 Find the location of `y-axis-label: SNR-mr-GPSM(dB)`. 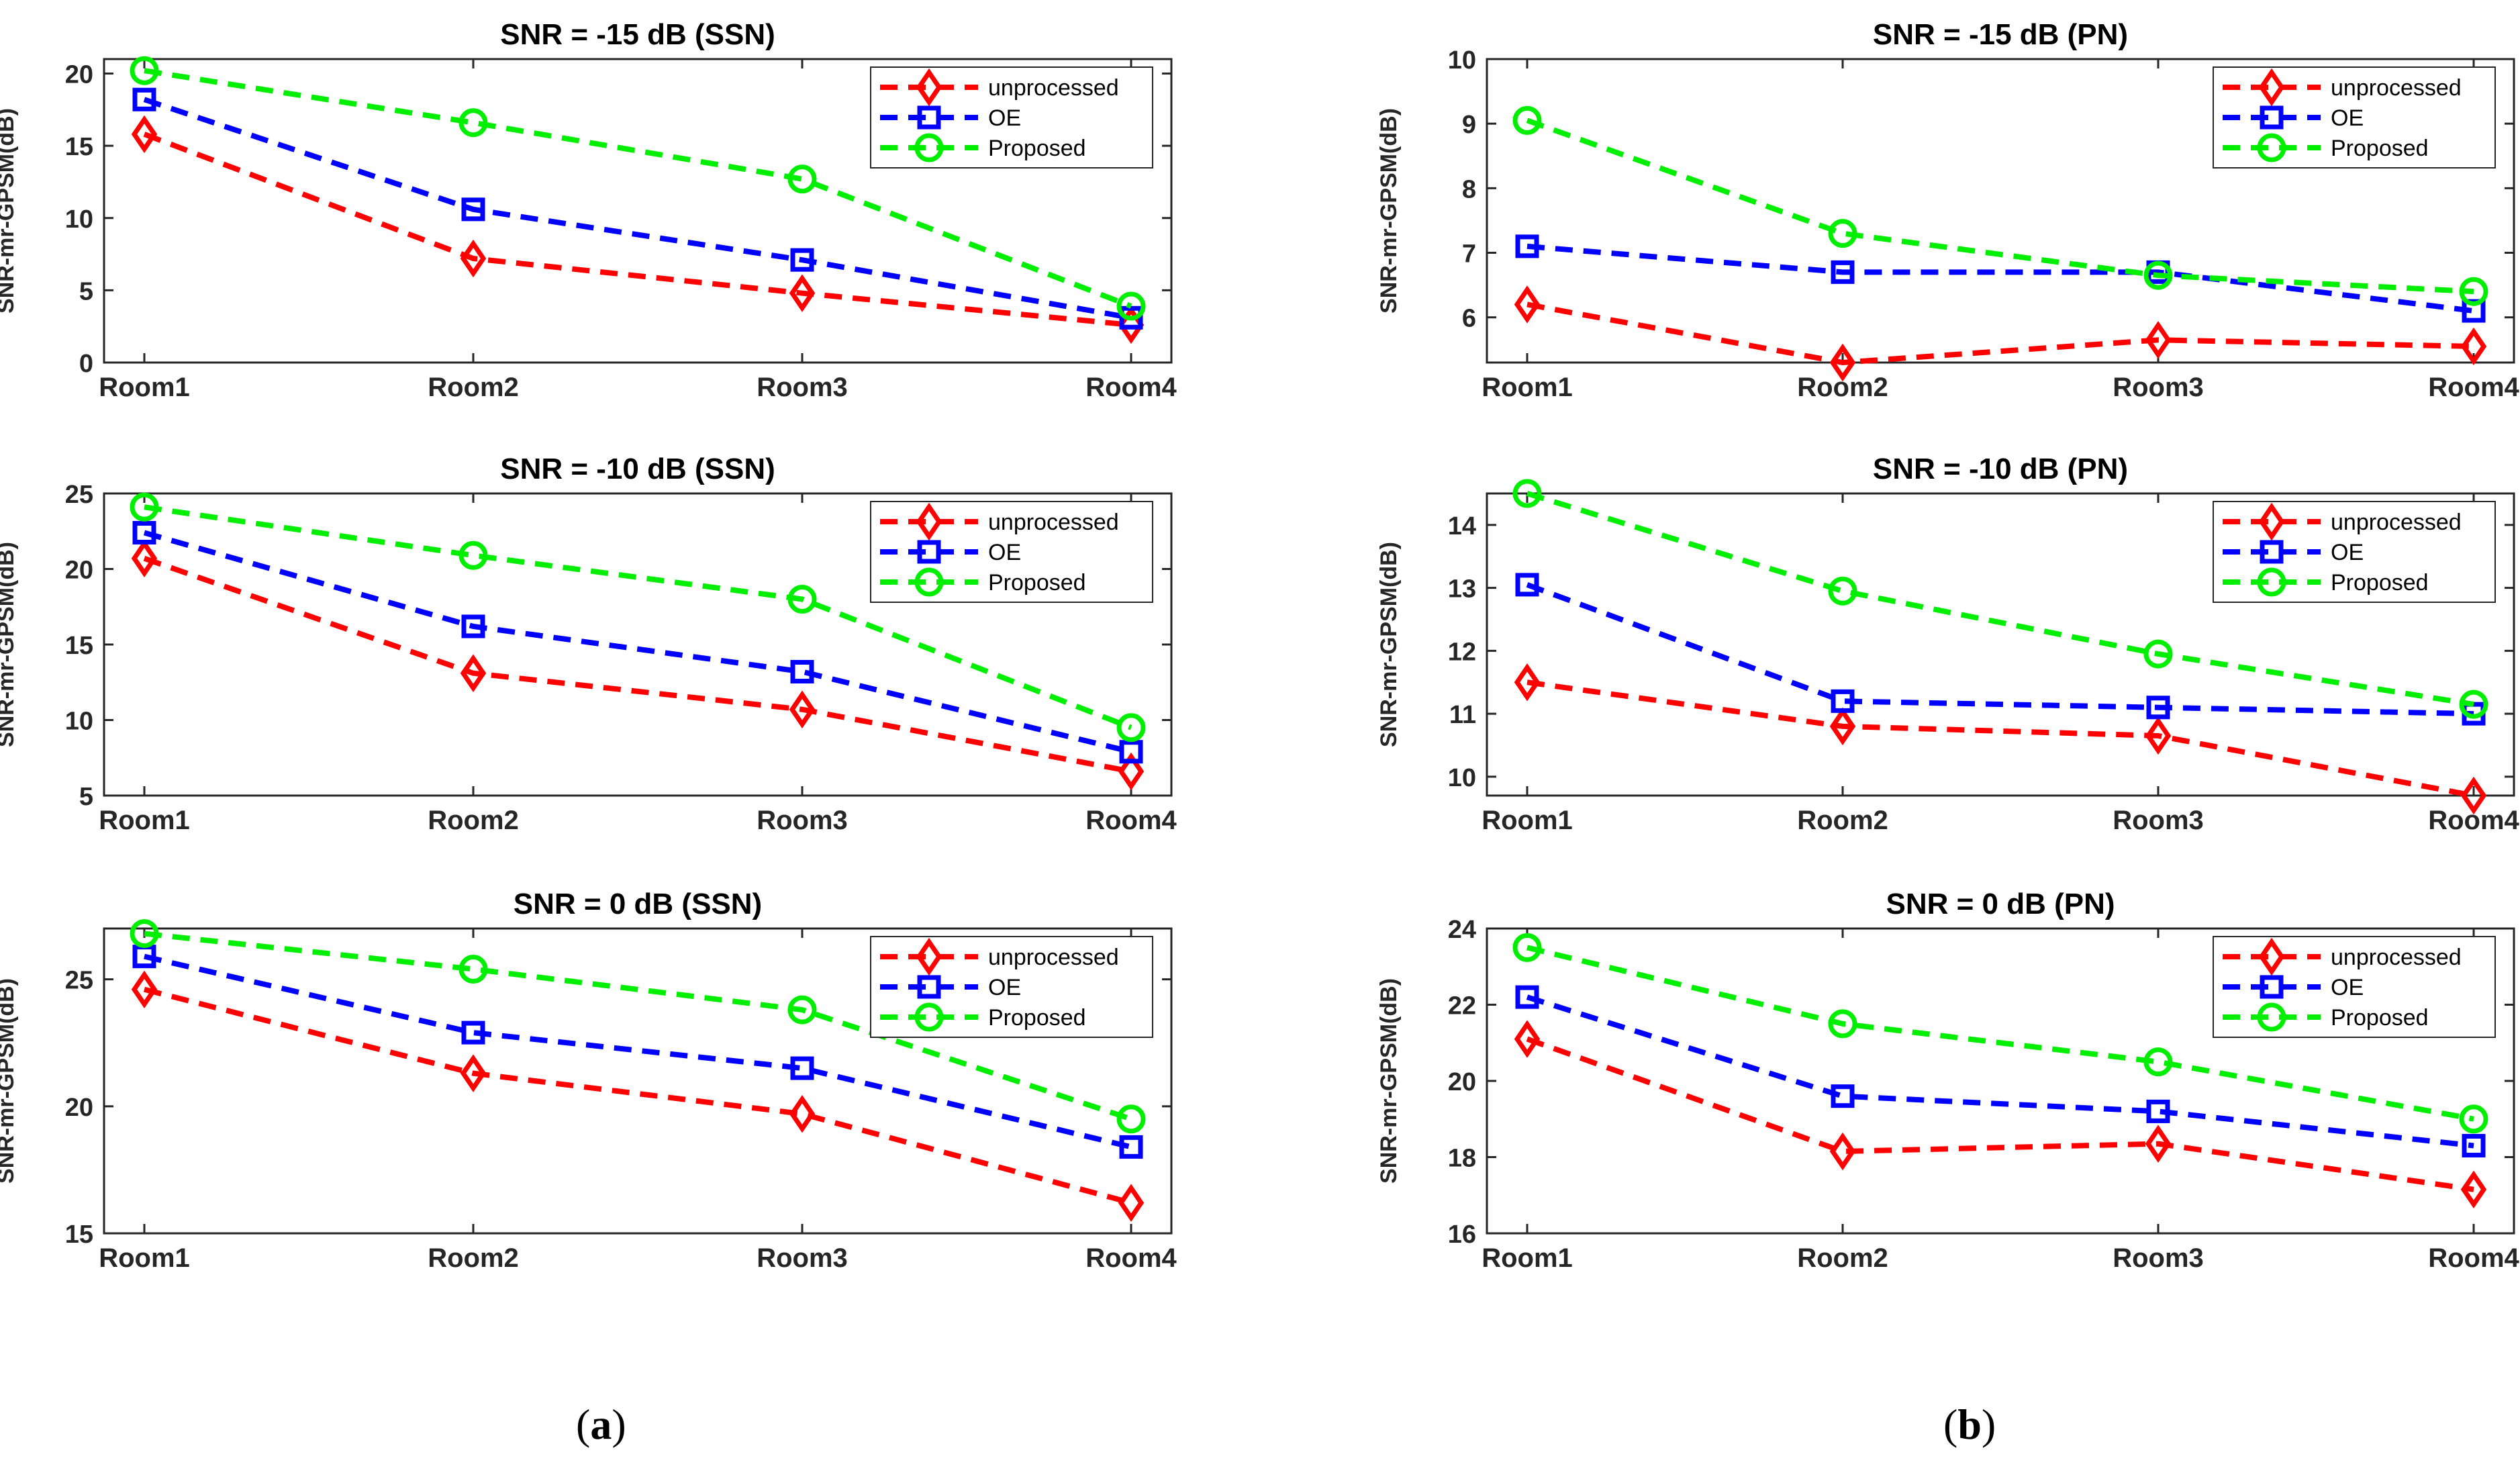

y-axis-label: SNR-mr-GPSM(dB) is located at coordinates (9, 1081).